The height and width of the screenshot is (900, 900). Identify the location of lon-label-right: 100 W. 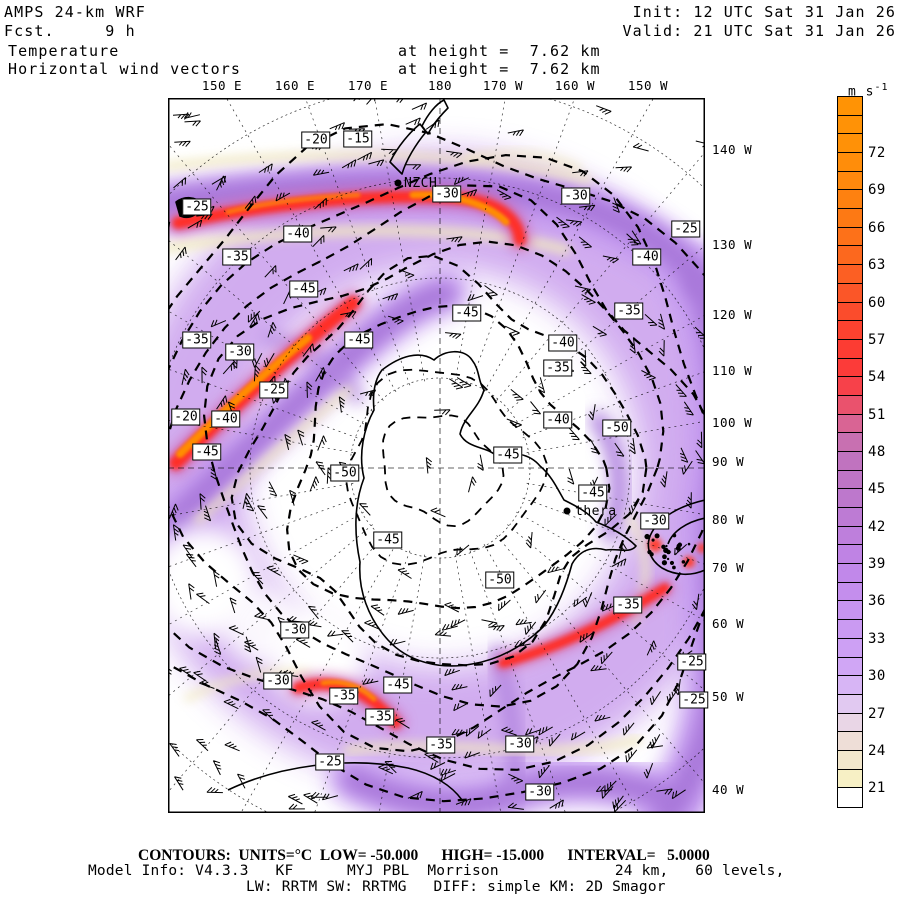
(732, 422).